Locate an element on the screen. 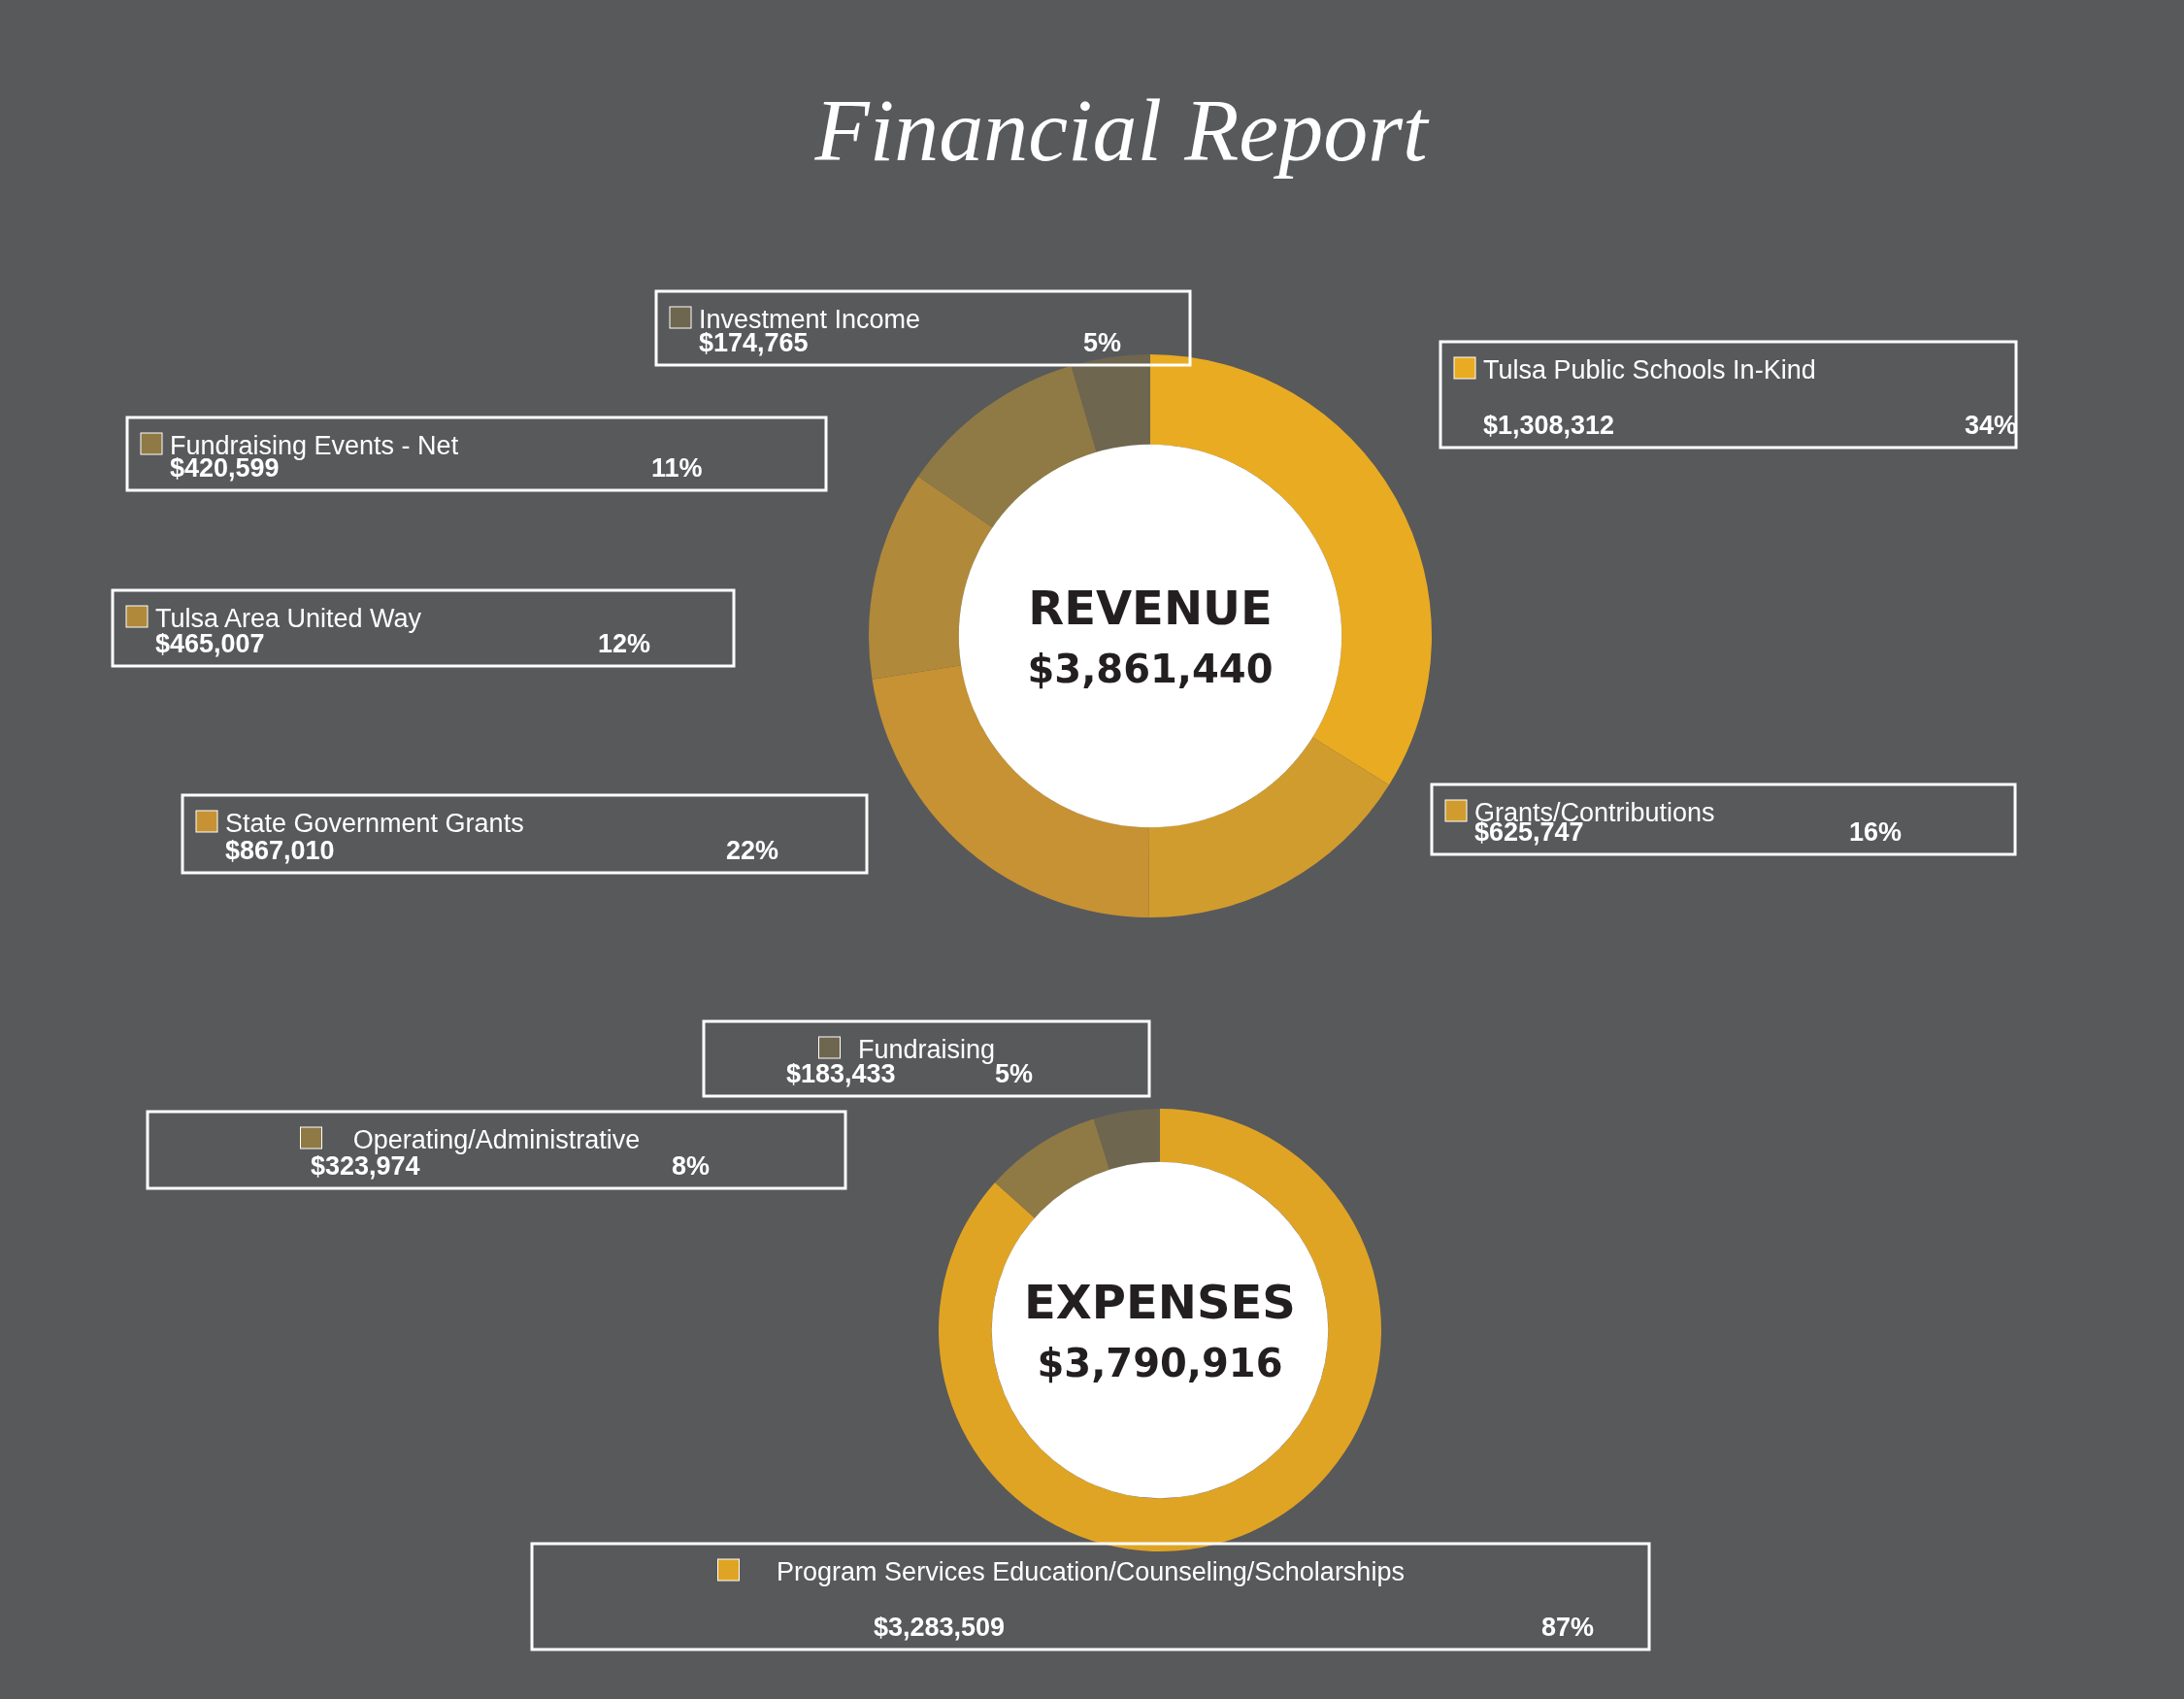 This screenshot has width=2184, height=1699. text: 87% is located at coordinates (1568, 1627).